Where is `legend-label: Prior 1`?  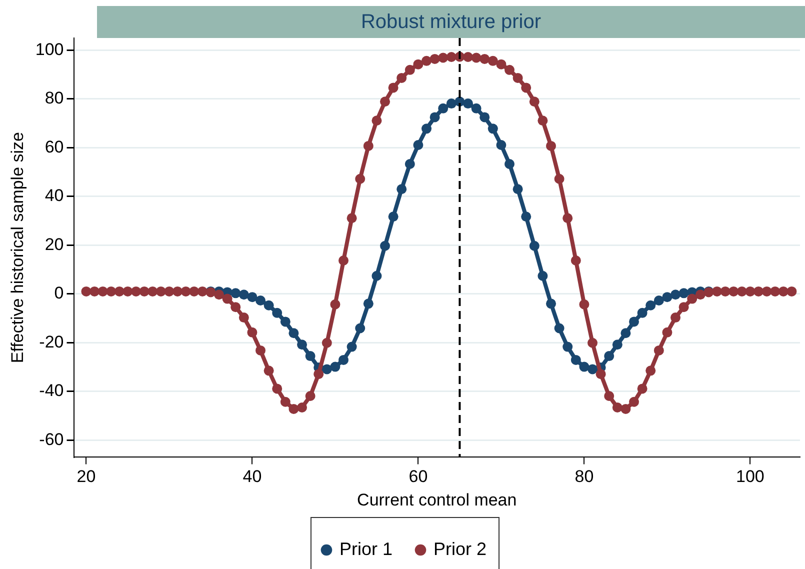
legend-label: Prior 1 is located at coordinates (365, 548).